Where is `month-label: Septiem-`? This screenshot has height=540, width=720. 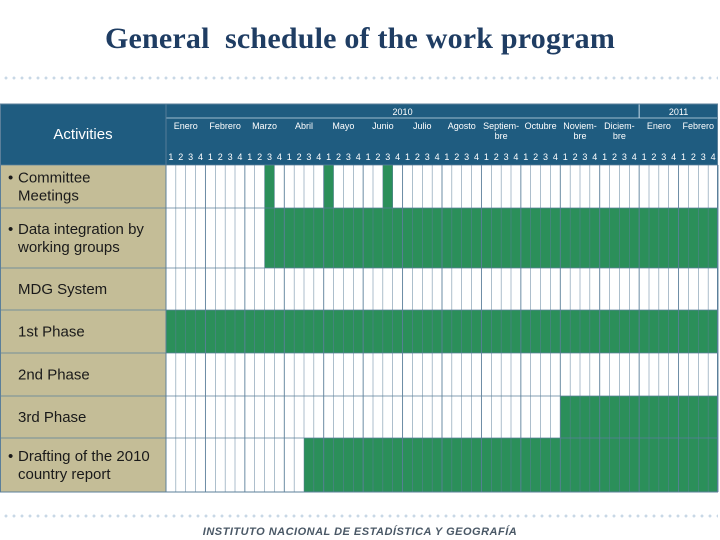
month-label: Septiem- is located at coordinates (501, 126).